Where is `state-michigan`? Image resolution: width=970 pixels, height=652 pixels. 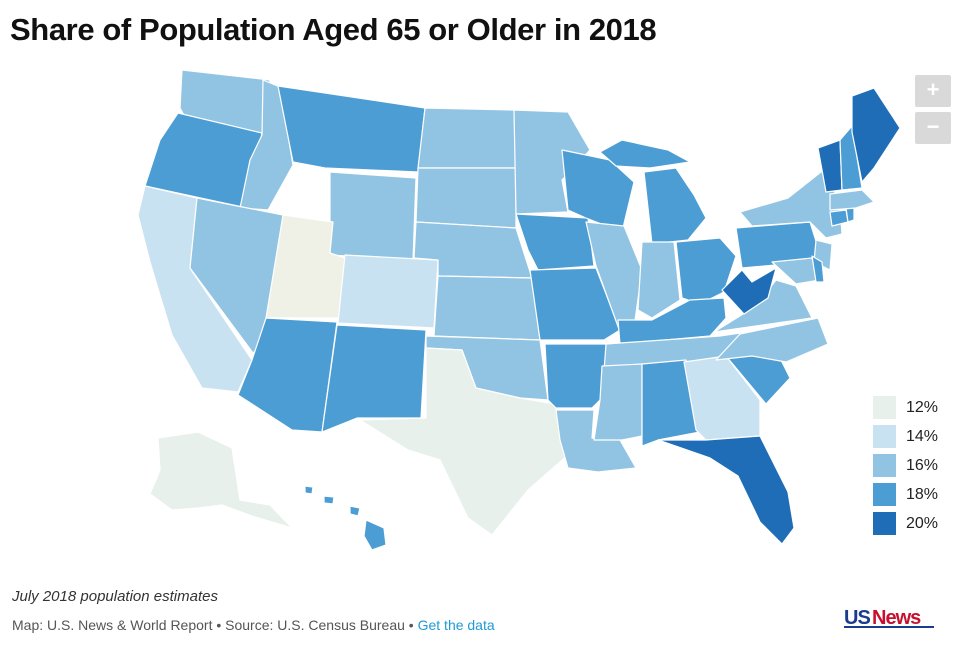 state-michigan is located at coordinates (675, 206).